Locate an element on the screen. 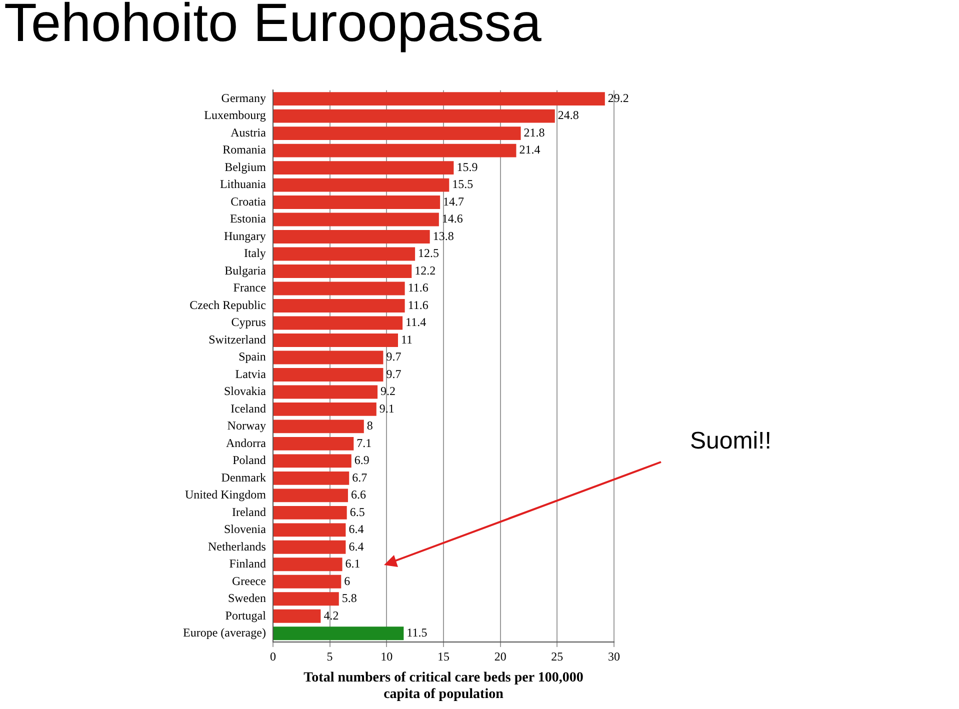  y-tick-label: Germany is located at coordinates (243, 97).